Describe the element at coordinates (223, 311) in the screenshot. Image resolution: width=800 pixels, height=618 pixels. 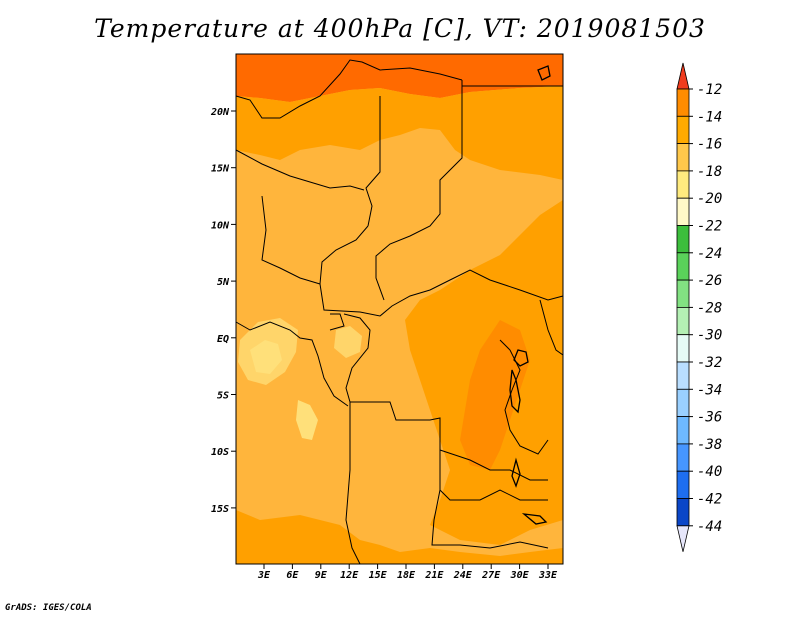
I see `latitude-axis: 20N 15N 10N 5N EQ 5S 10S 15S` at that location.